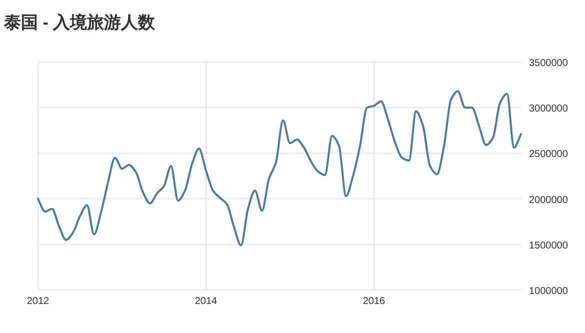 This screenshot has height=333, width=585. What do you see at coordinates (548, 63) in the screenshot?
I see `y-tick-label: 3500000` at bounding box center [548, 63].